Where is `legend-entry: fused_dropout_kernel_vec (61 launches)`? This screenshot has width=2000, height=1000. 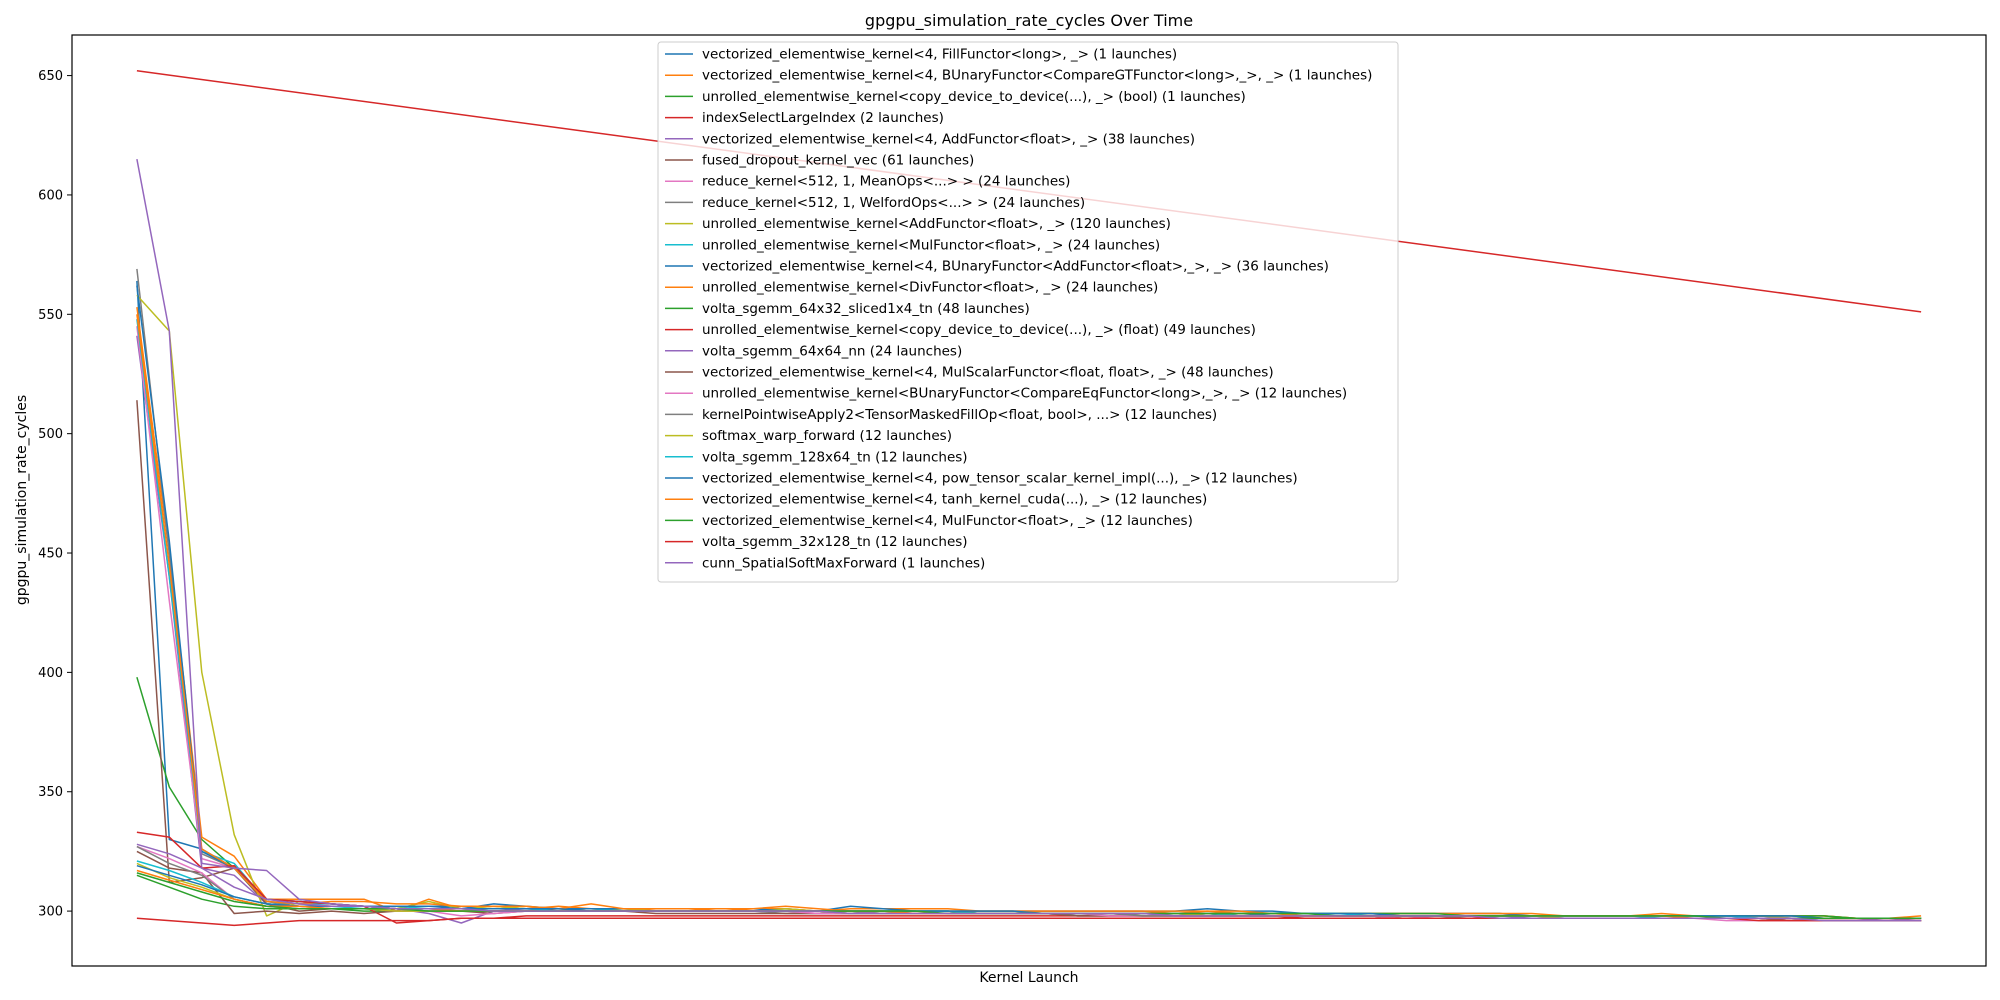 legend-entry: fused_dropout_kernel_vec (61 launches) is located at coordinates (838, 161).